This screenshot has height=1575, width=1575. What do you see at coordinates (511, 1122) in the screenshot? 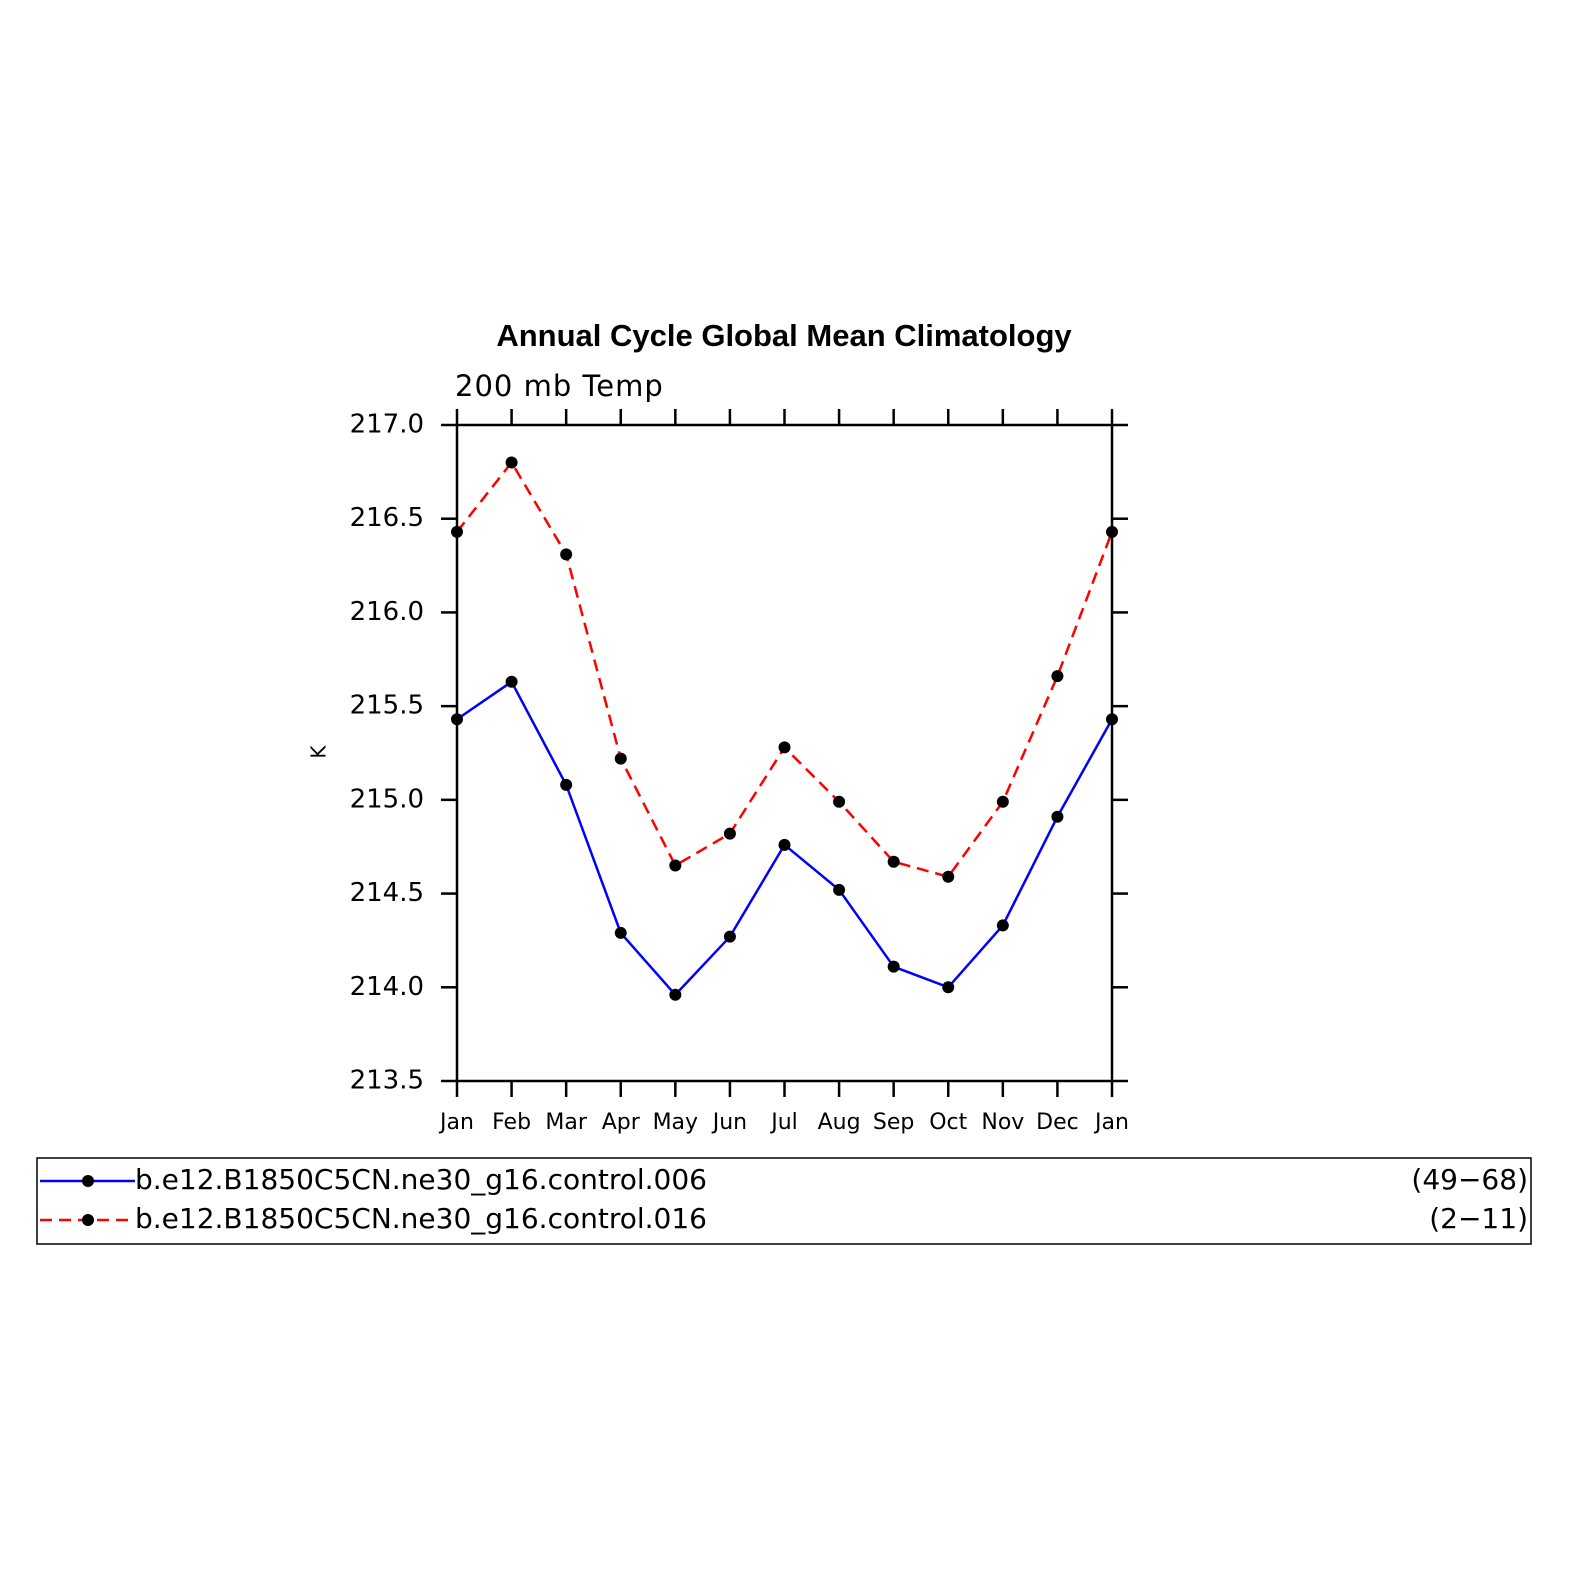
I see `x-tick-label: Feb` at bounding box center [511, 1122].